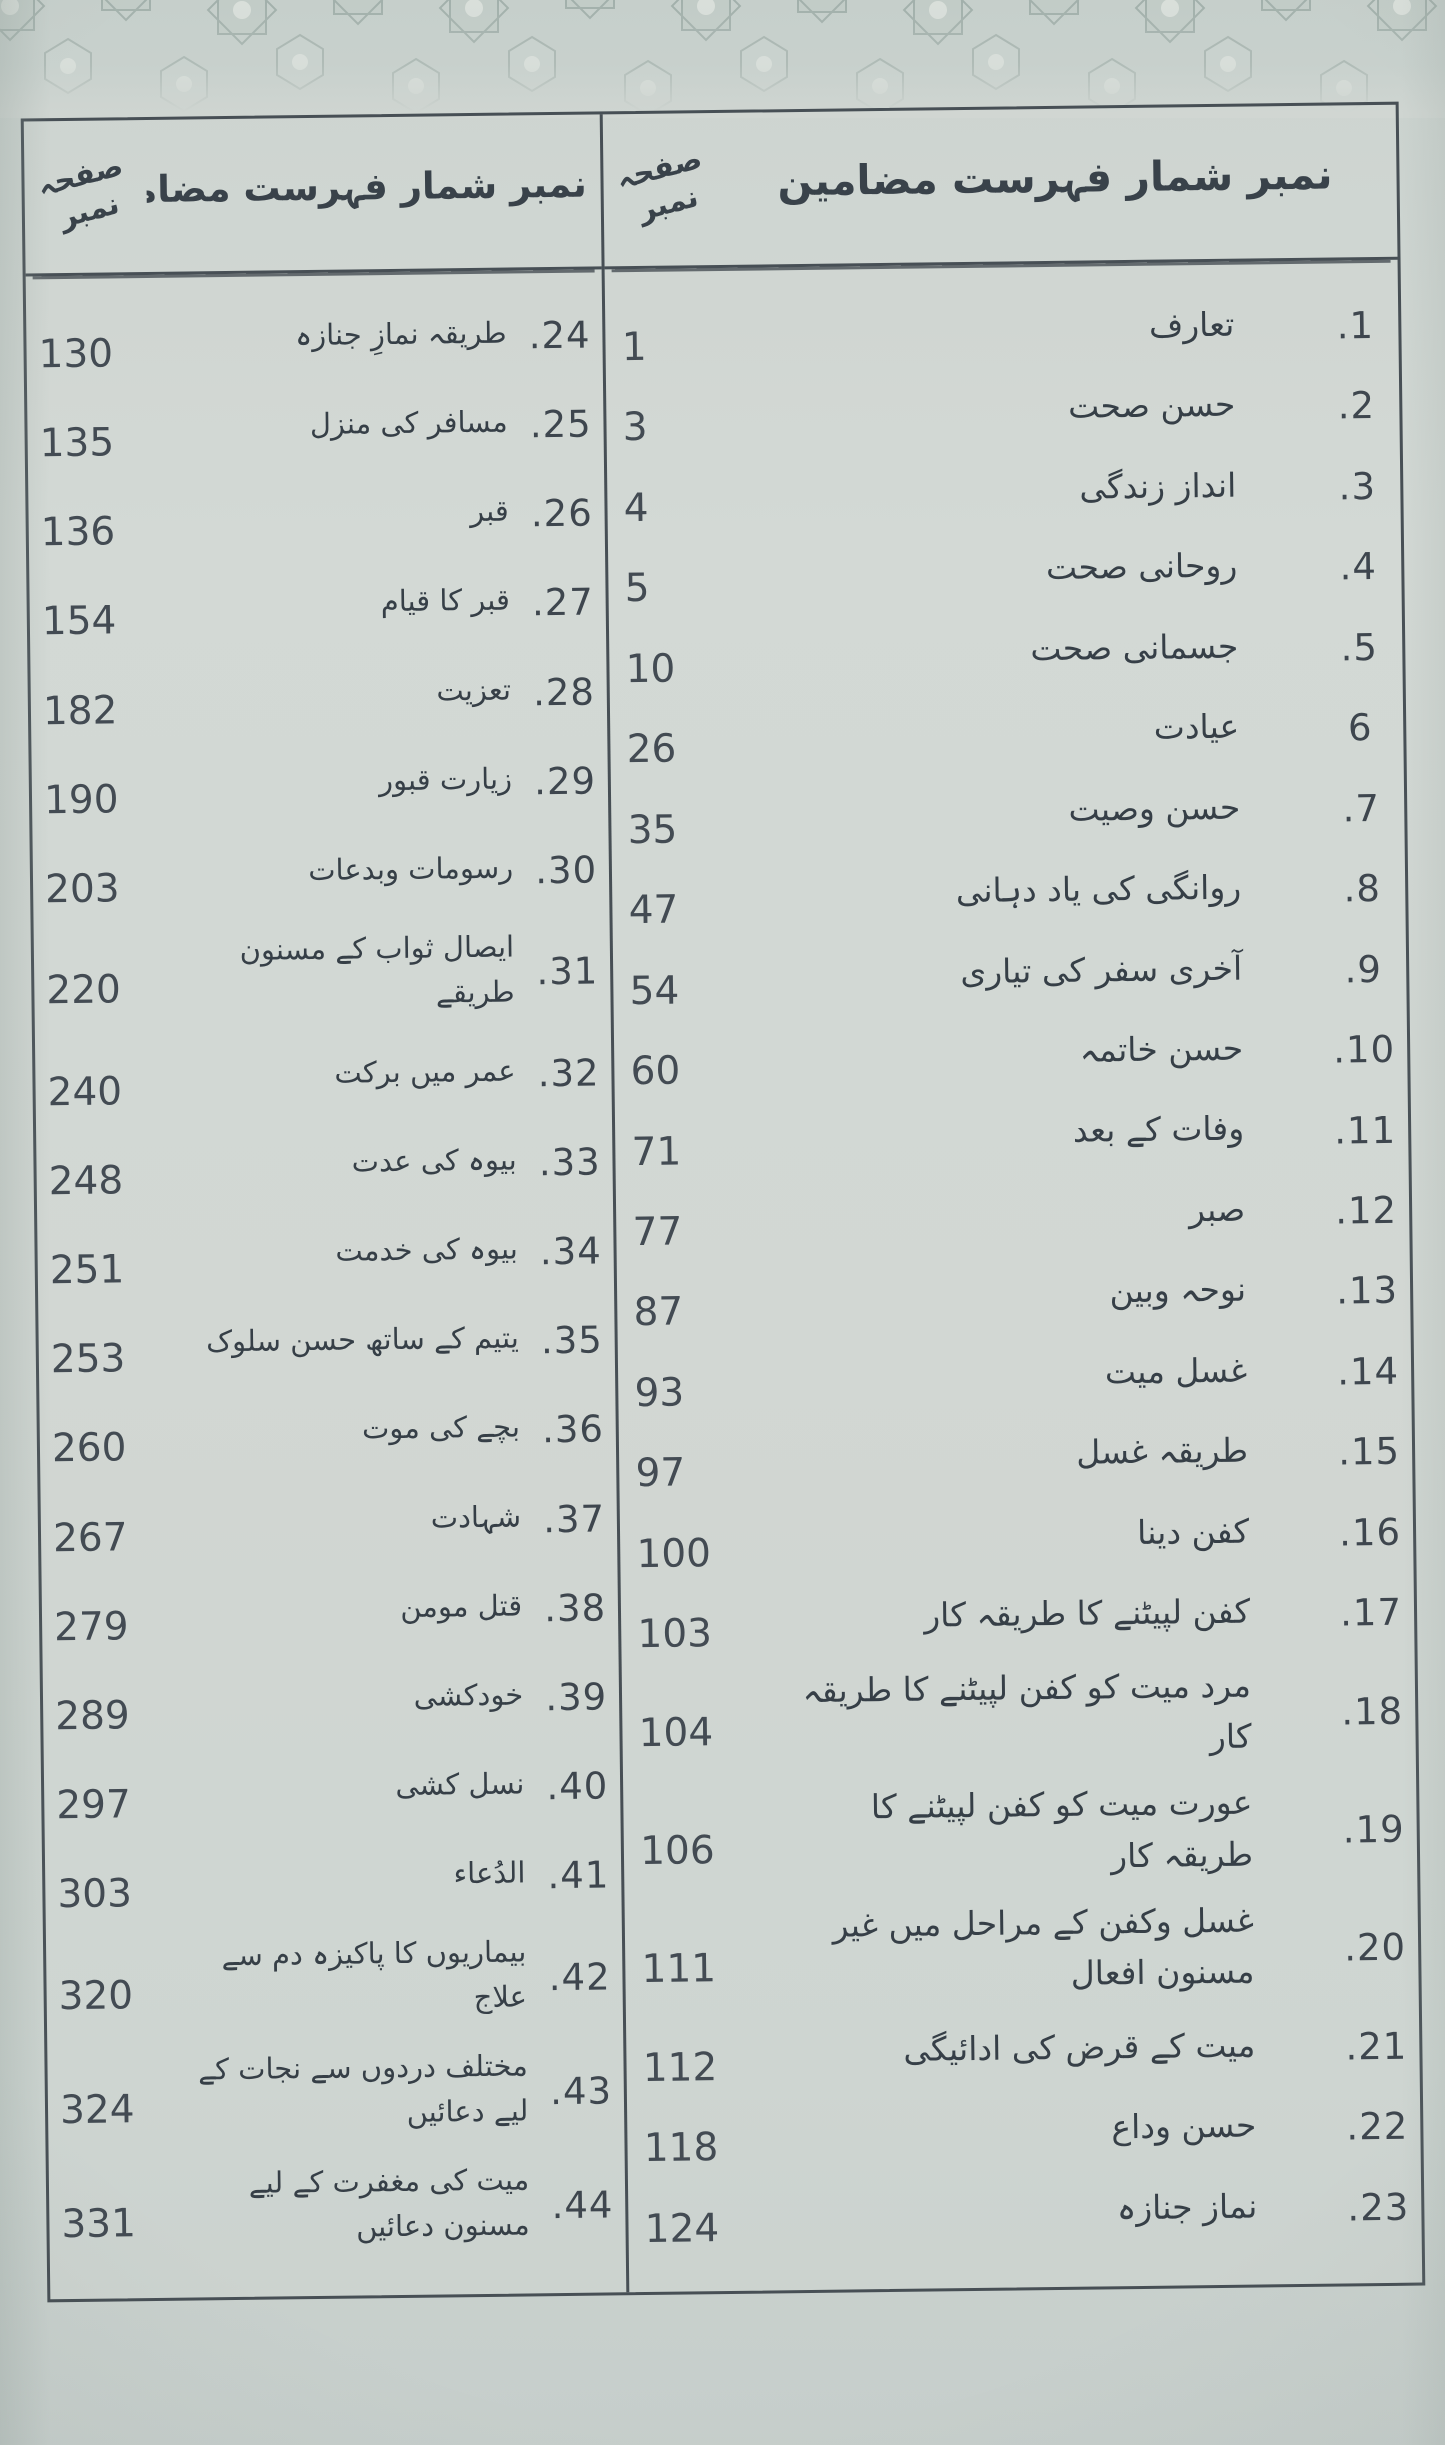 Image resolution: width=1445 pixels, height=2445 pixels. I want to click on toc-row: 8. روانگی کی یاد دہانی 47, so click(1009, 893).